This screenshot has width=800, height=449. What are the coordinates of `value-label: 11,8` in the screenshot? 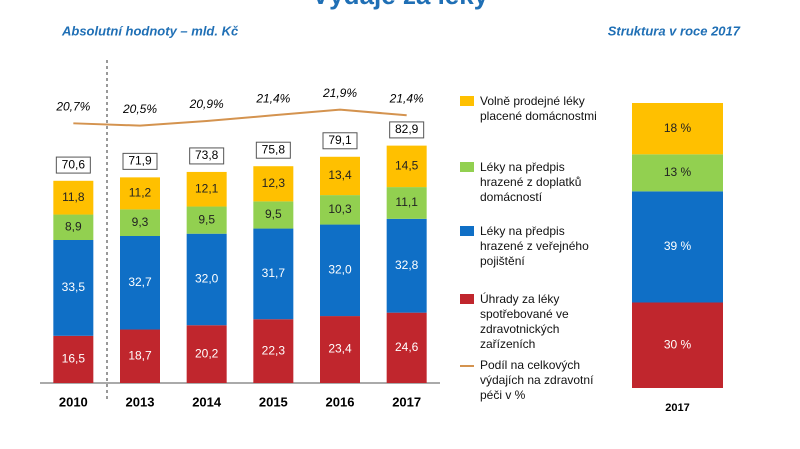 It's located at (73, 197).